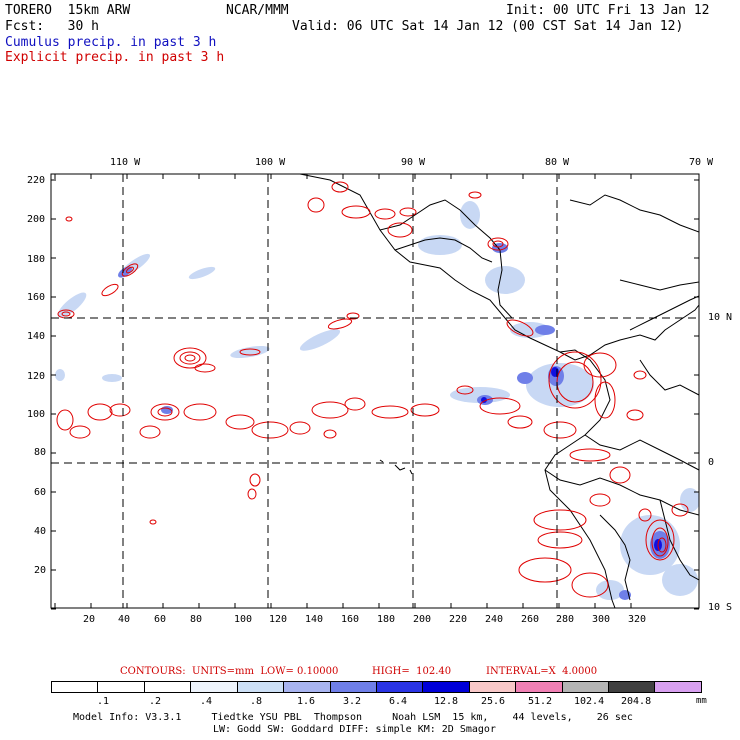 Image resolution: width=740 pixels, height=740 pixels. What do you see at coordinates (243, 619) in the screenshot?
I see `x-tick-label: 100` at bounding box center [243, 619].